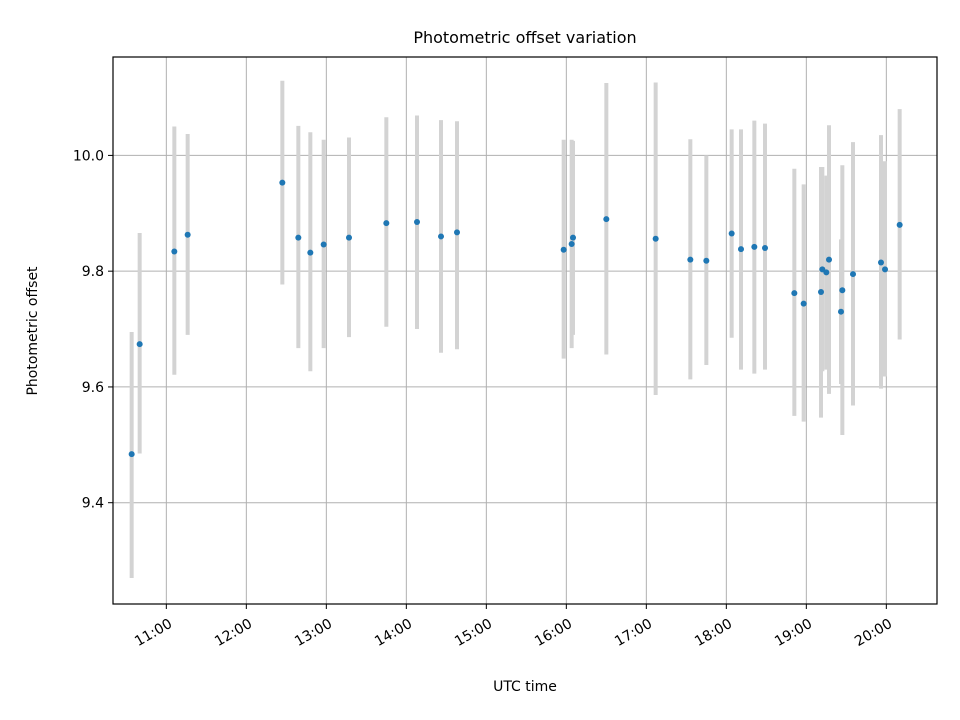  I want to click on x-tick-label: 17:00, so click(633, 633).